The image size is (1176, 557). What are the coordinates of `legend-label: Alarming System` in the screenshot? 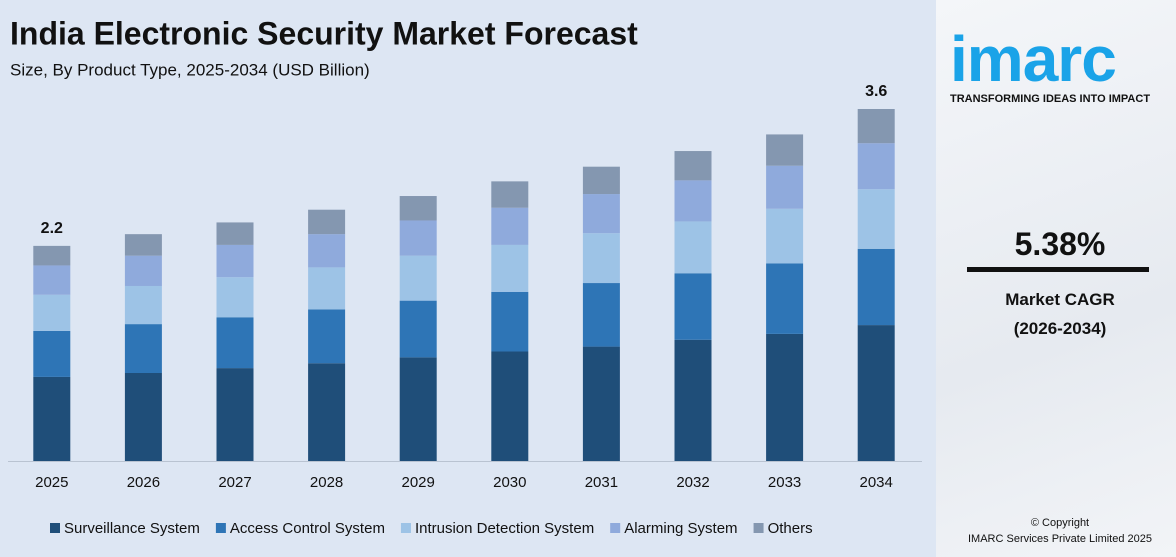 It's located at (680, 528).